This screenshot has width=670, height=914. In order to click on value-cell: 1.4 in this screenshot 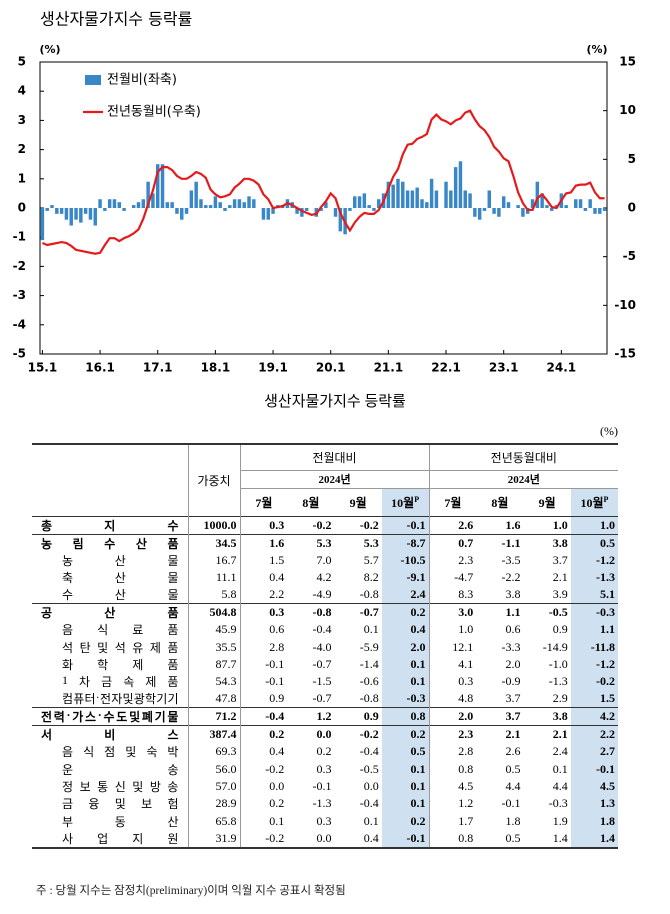, I will do `click(560, 837)`.